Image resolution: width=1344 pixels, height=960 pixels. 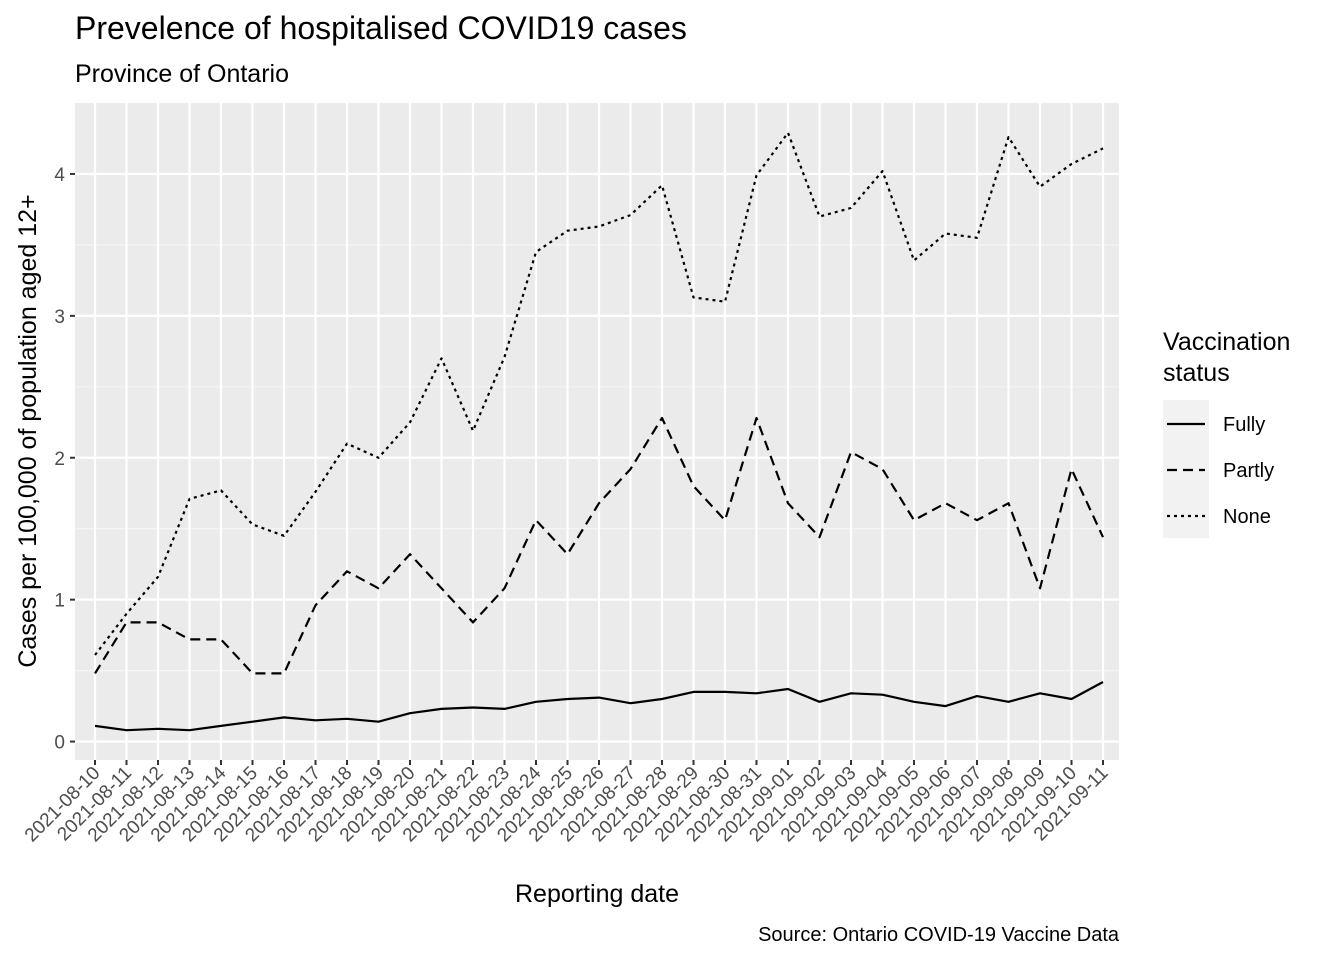 What do you see at coordinates (59, 459) in the screenshot?
I see `y-tick-label: 2` at bounding box center [59, 459].